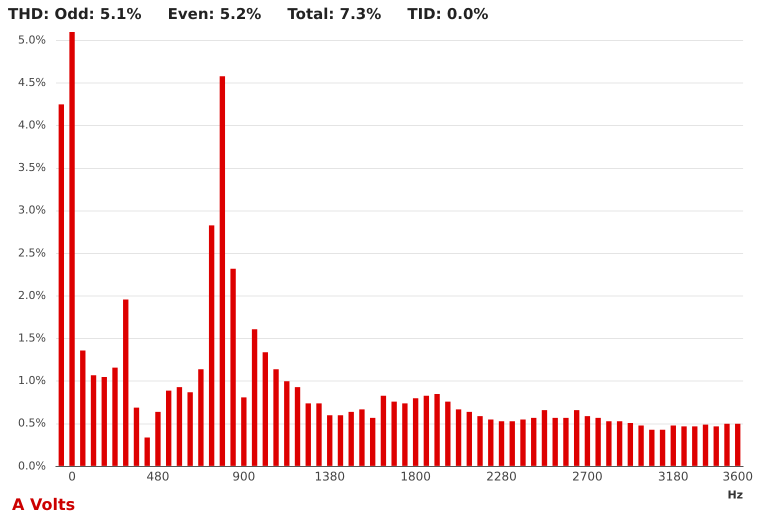 This screenshot has width=757, height=516. I want to click on y-tick-label: 1.0%, so click(32, 381).